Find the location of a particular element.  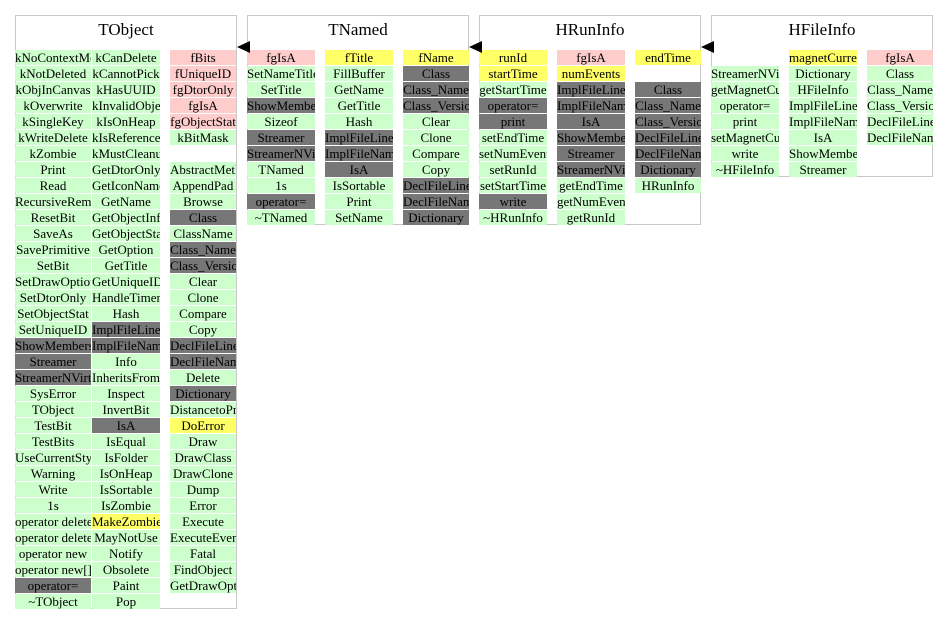

member-kmustcleanup: kMustCleanup is located at coordinates (126, 153).